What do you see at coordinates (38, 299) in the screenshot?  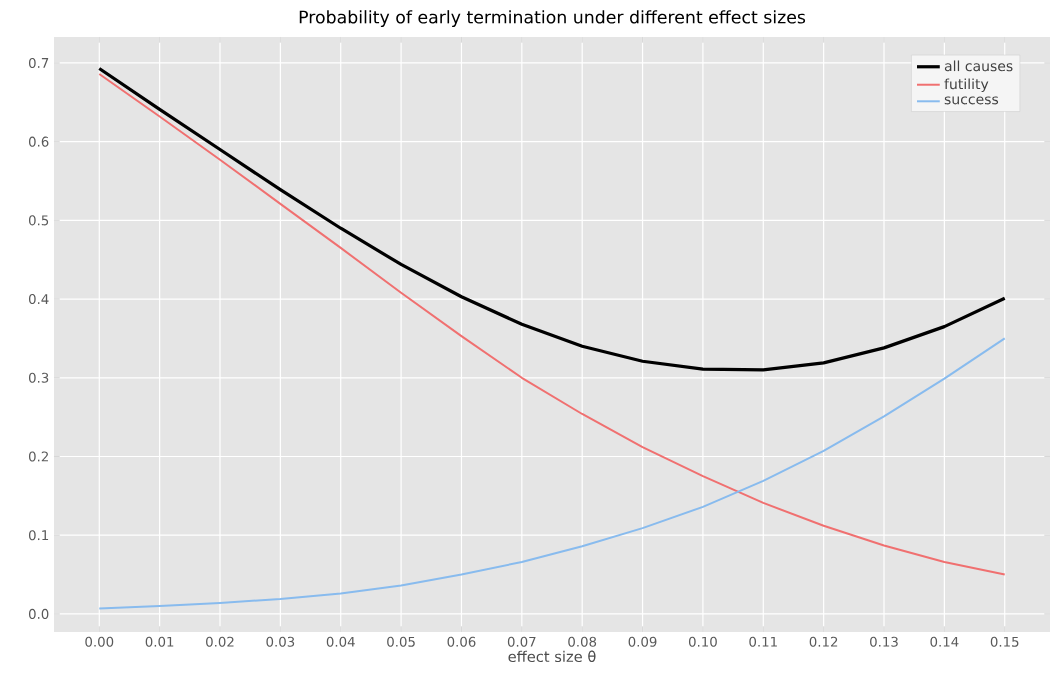 I see `y-tick-label: 0.4` at bounding box center [38, 299].